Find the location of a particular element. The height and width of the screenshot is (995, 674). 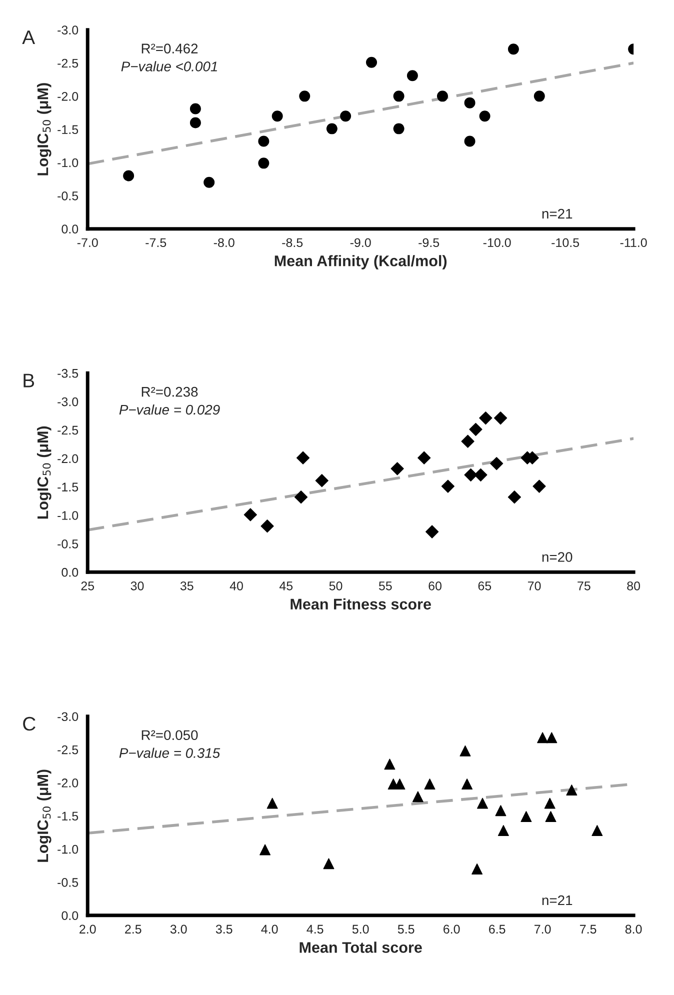

x-tick-label: 6.5 is located at coordinates (497, 929).